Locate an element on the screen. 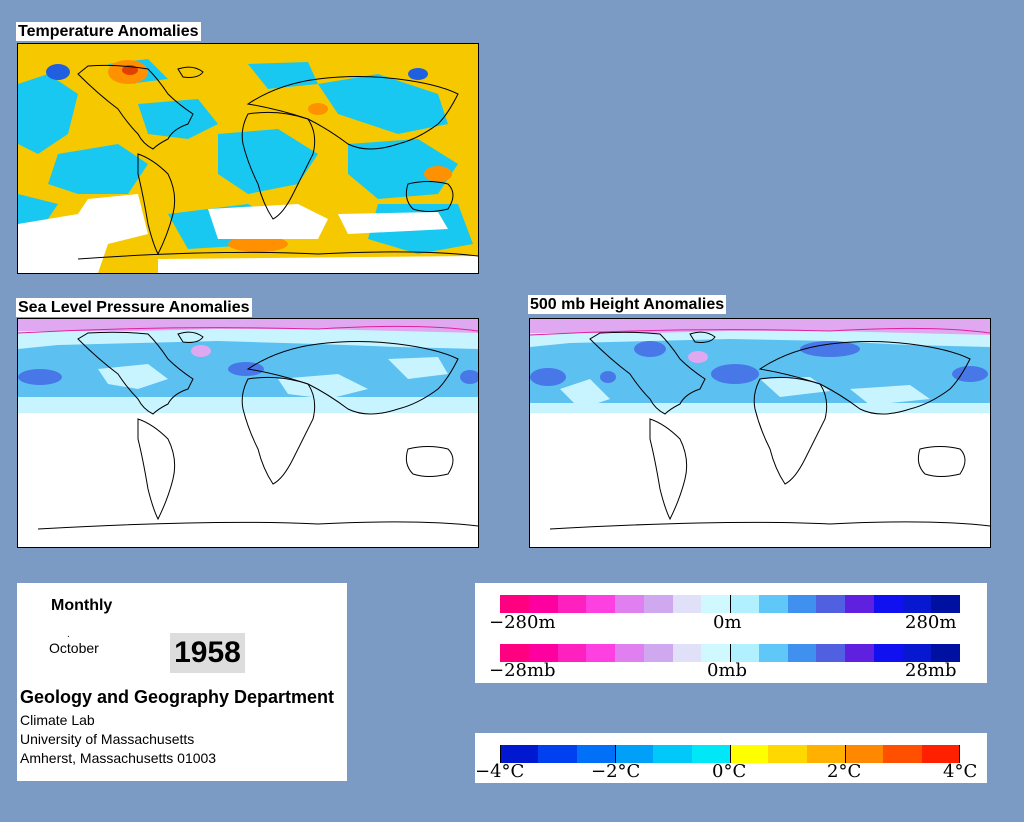  university-label: University of Massachusetts is located at coordinates (107, 739).